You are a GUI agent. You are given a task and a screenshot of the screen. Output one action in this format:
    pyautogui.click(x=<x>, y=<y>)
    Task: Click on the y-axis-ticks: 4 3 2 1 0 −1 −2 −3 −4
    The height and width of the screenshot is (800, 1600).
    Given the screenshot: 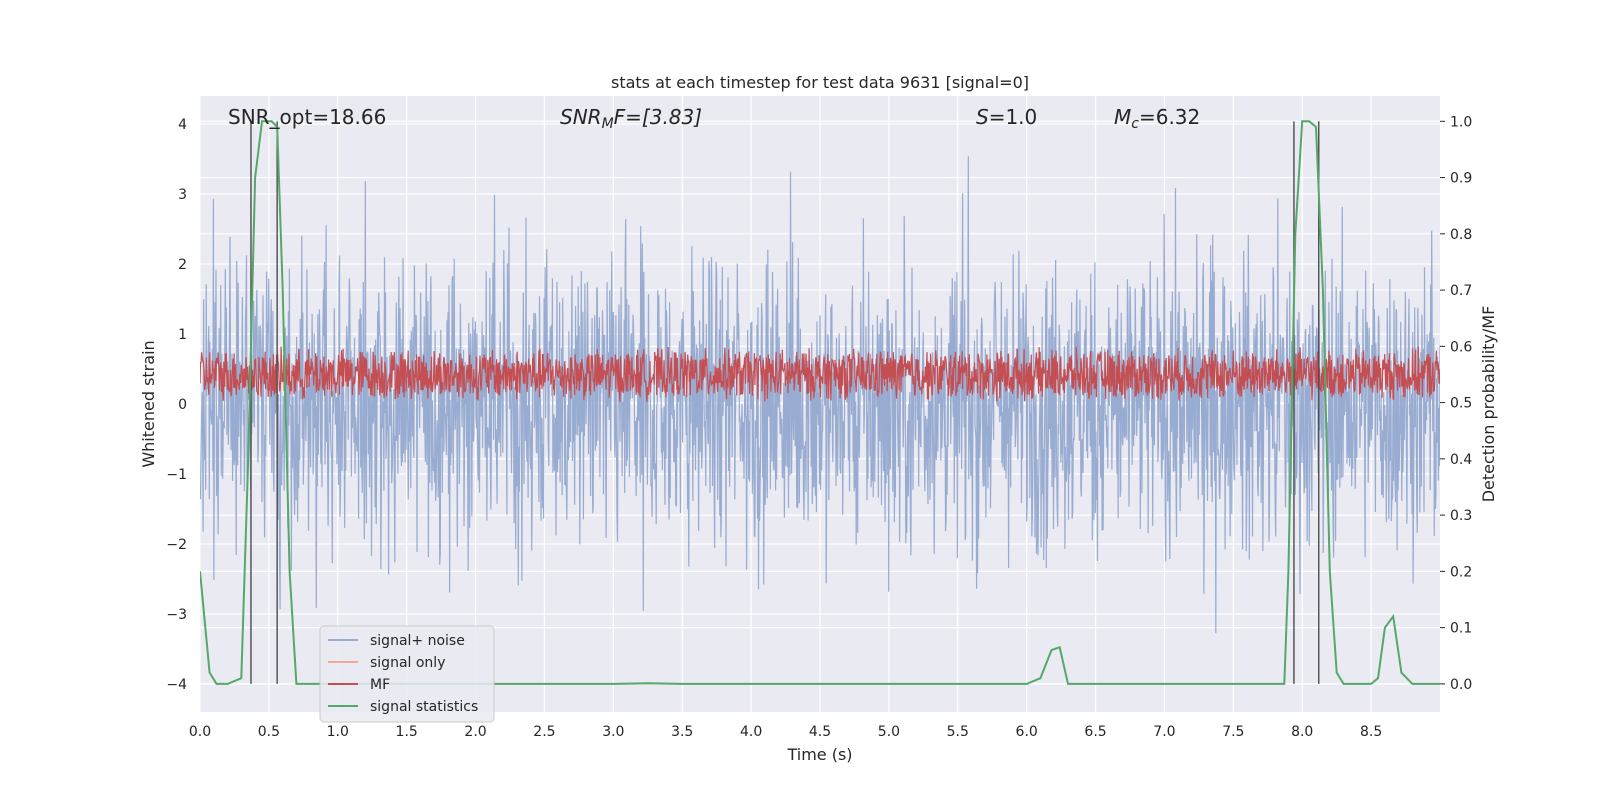 What is the action you would take?
    pyautogui.click(x=176, y=405)
    